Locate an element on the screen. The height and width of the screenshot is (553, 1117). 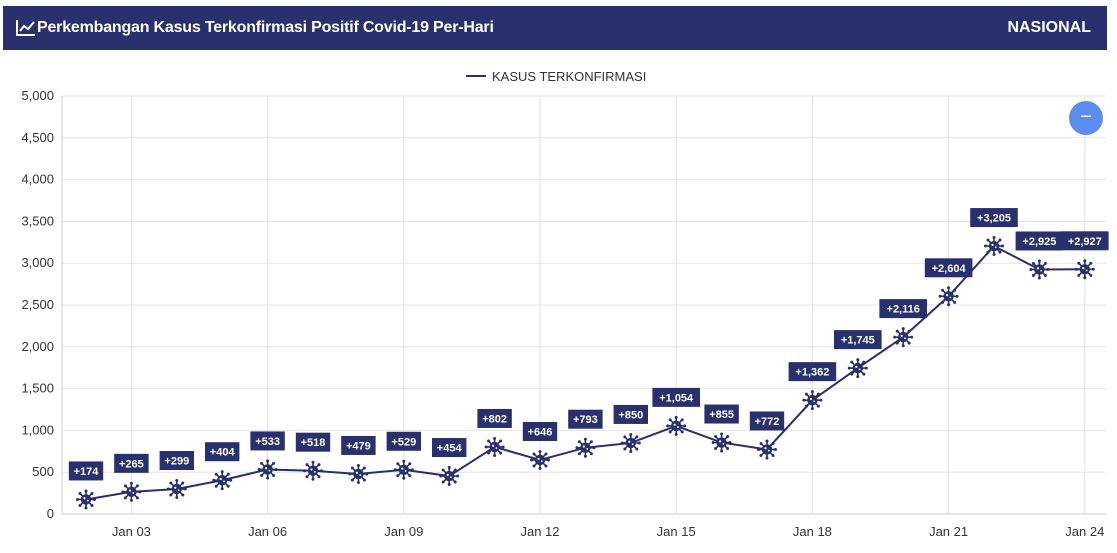
y-tick-label: 3,500 is located at coordinates (37, 220).